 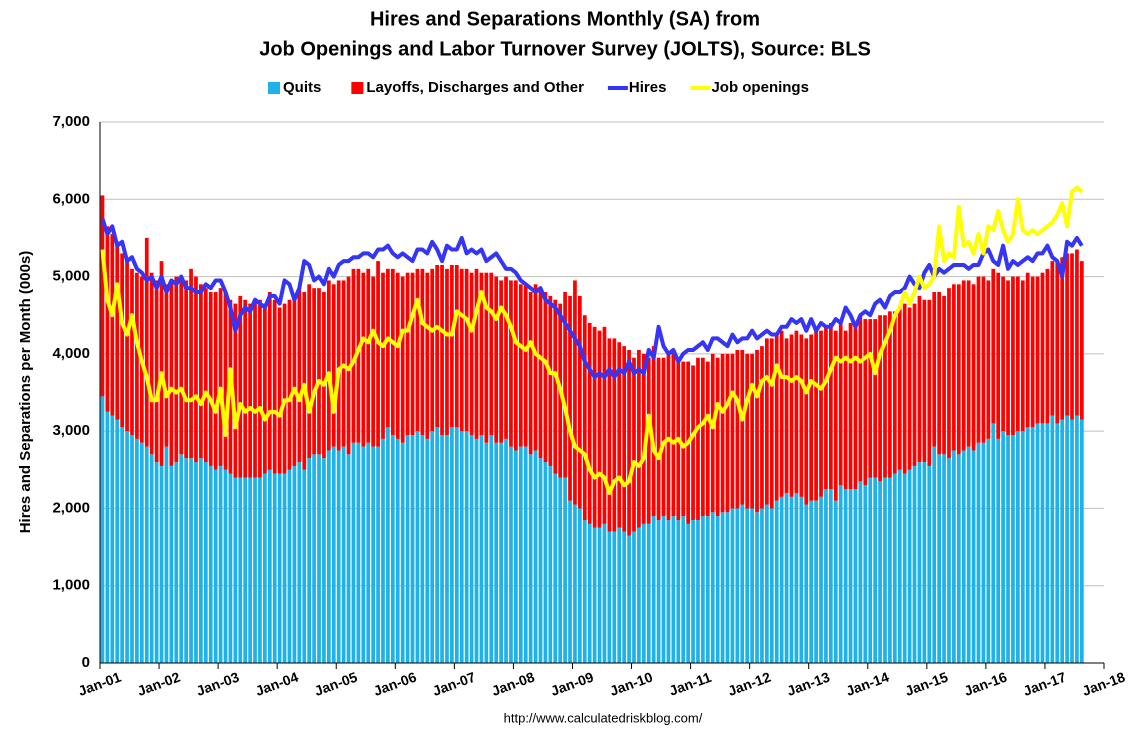 I want to click on y-tick-label: 6,000, so click(x=71, y=198).